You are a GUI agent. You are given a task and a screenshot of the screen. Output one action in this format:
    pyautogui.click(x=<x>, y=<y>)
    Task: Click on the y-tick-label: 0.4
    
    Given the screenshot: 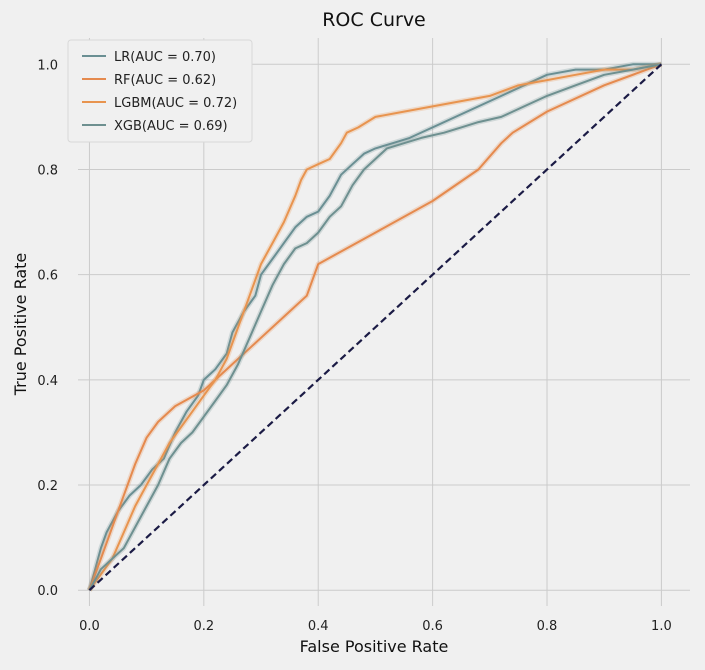 What is the action you would take?
    pyautogui.click(x=47, y=381)
    